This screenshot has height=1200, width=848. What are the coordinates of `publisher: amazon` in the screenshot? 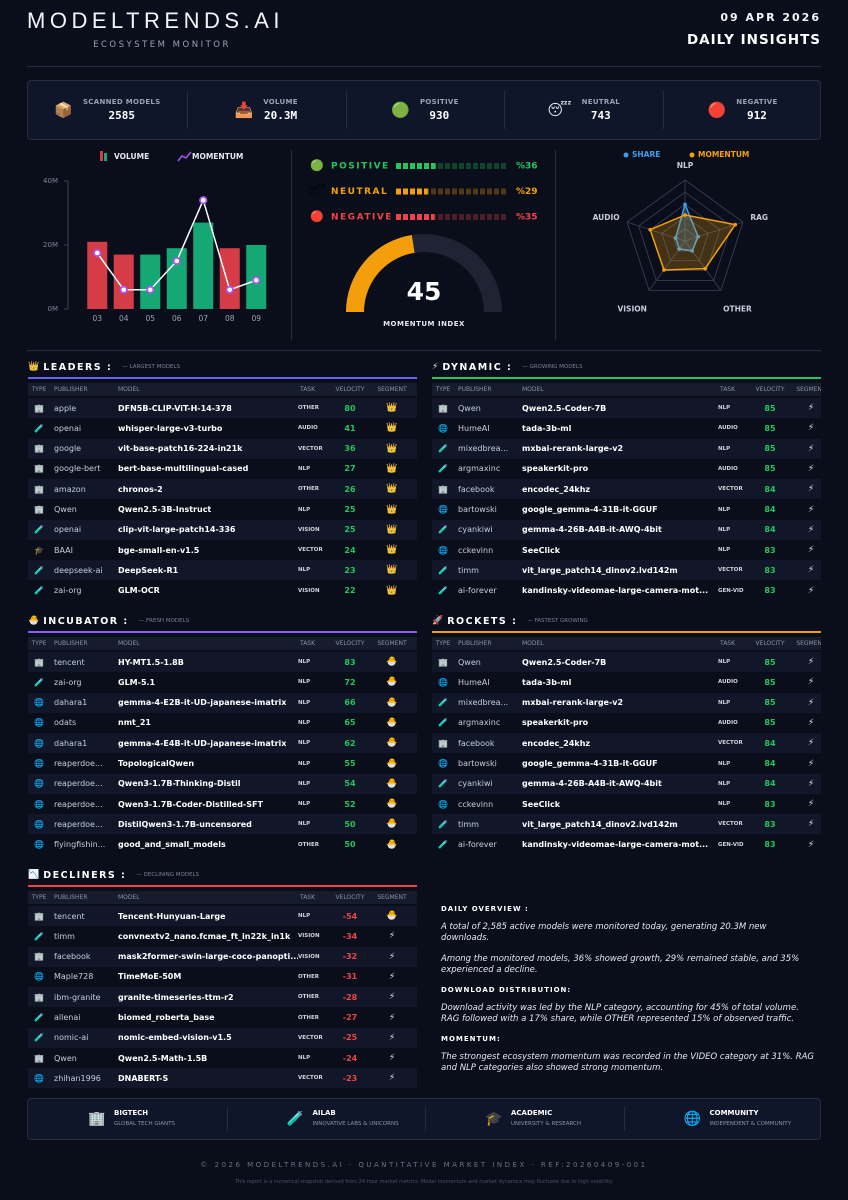 It's located at (70, 489).